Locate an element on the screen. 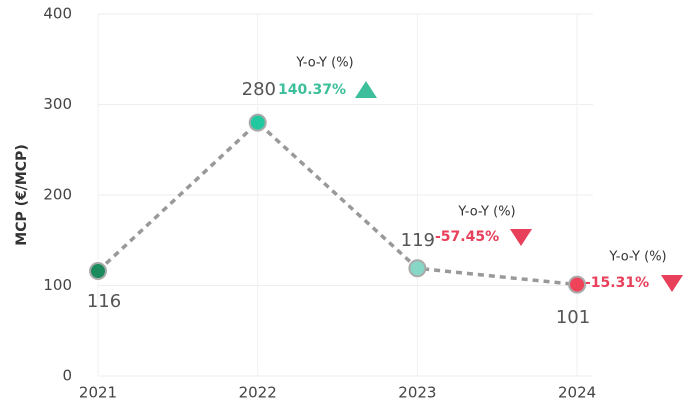 This screenshot has height=405, width=698. y-tick-label: 300 is located at coordinates (57, 104).